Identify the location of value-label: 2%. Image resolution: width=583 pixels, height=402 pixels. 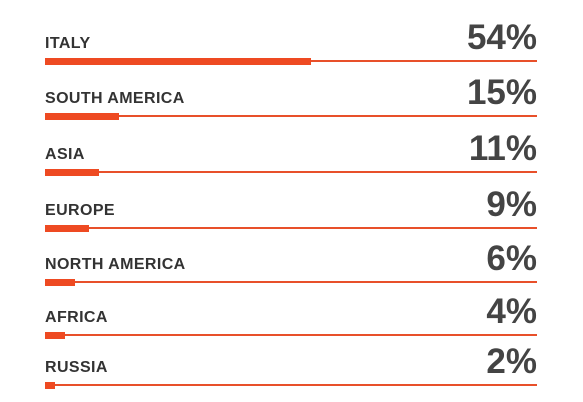
(511, 361).